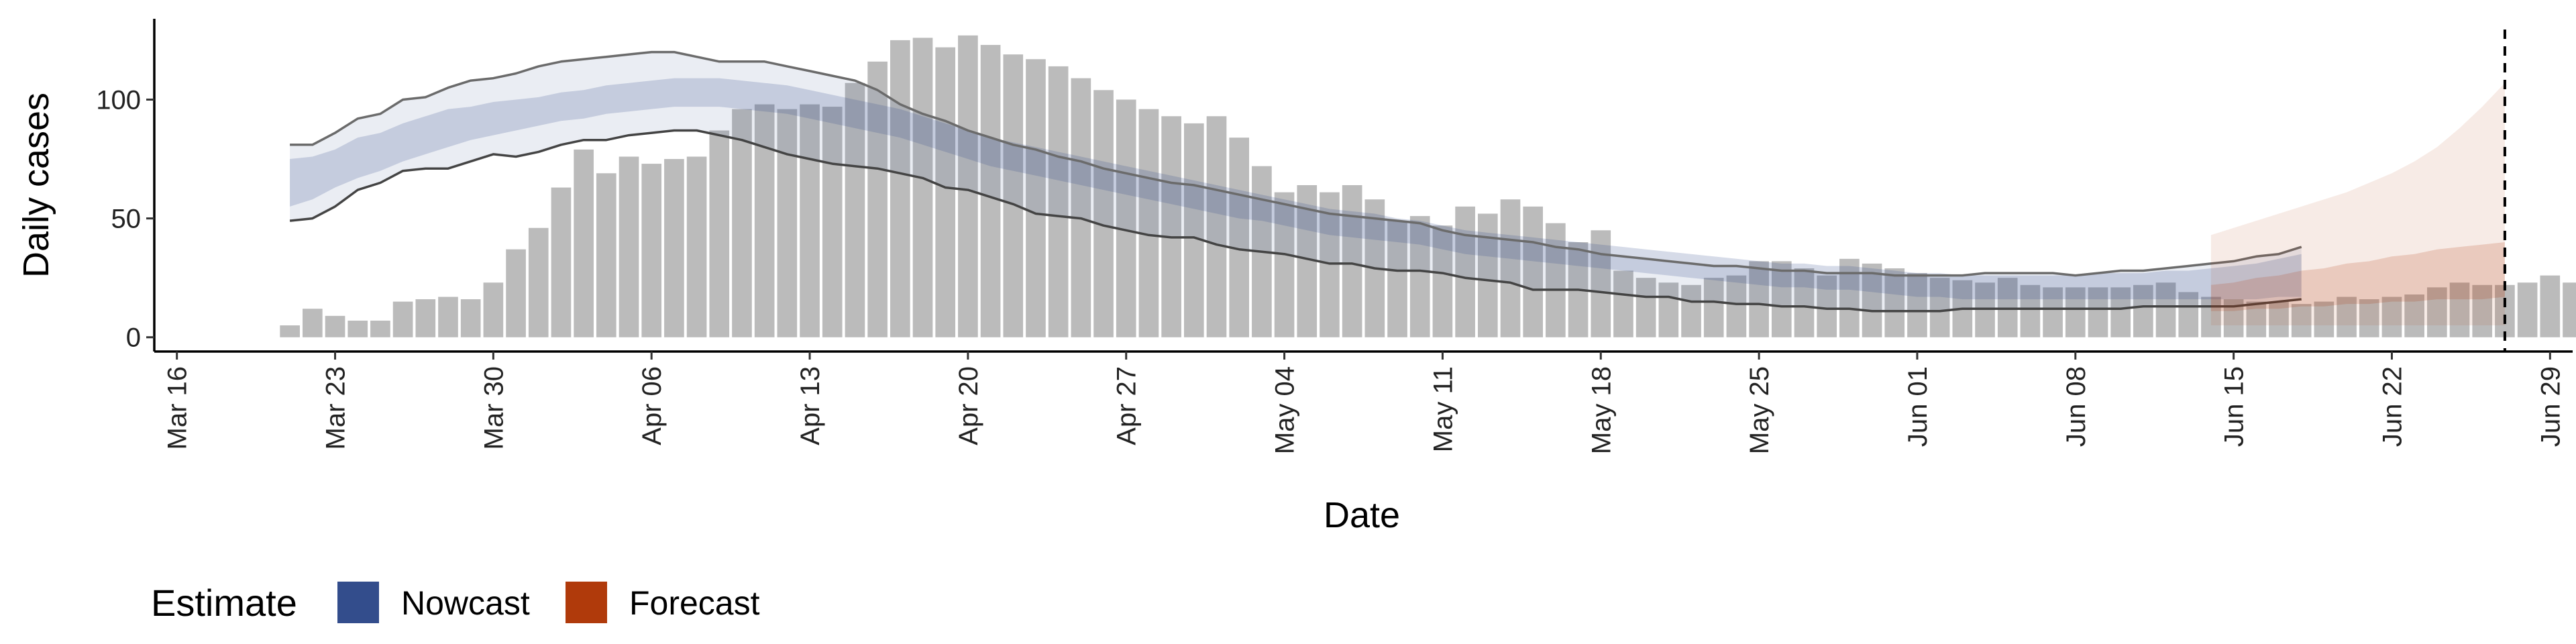 This screenshot has width=2576, height=644. What do you see at coordinates (1759, 410) in the screenshot?
I see `x-tick-label: May 25` at bounding box center [1759, 410].